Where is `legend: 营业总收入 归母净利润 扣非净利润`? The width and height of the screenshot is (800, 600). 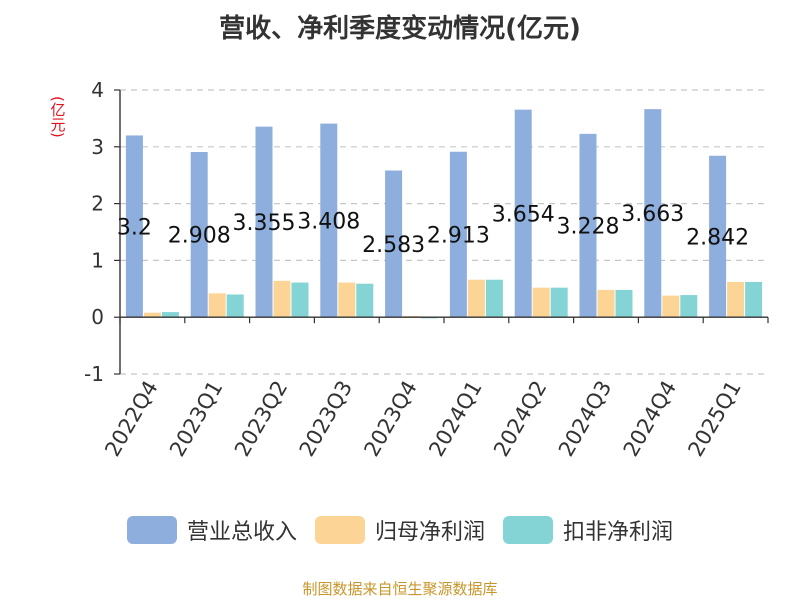
legend: 营业总收入 归母净利润 扣非净利润 is located at coordinates (400, 530).